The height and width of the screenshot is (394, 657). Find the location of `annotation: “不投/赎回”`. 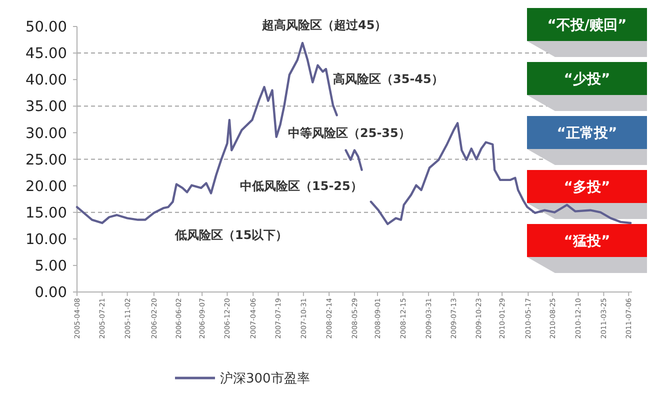

annotation: “不投/赎回” is located at coordinates (587, 25).